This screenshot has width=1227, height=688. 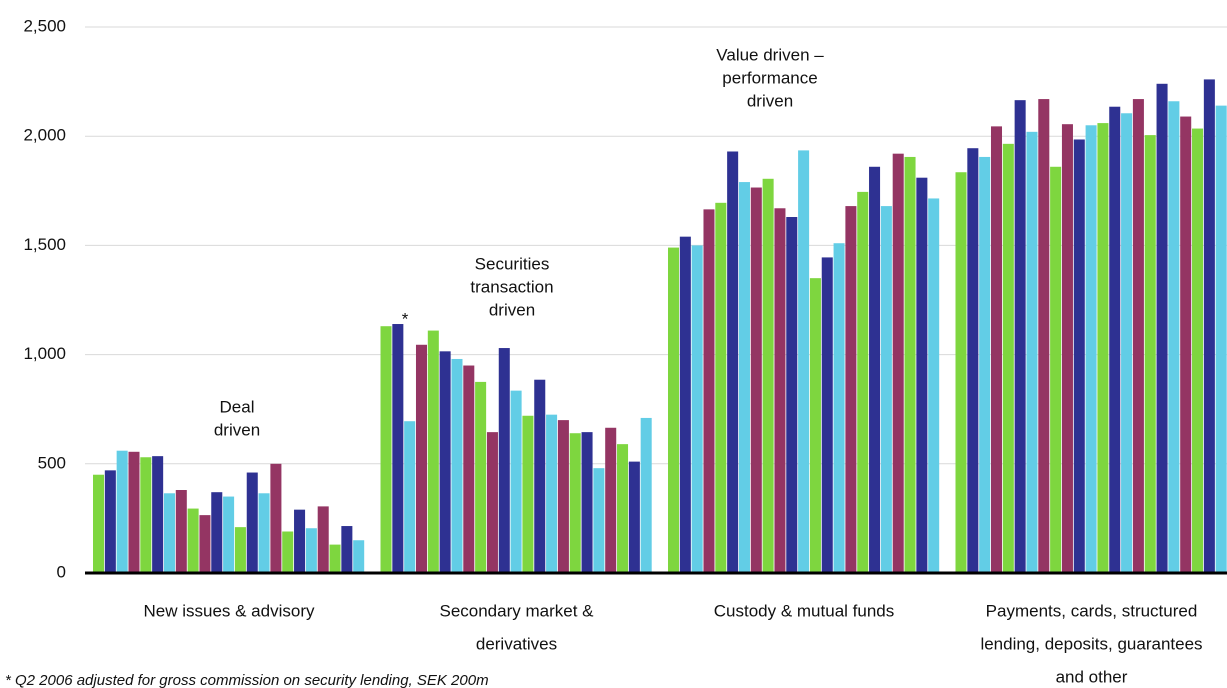 What do you see at coordinates (237, 406) in the screenshot?
I see `annotation: Deal` at bounding box center [237, 406].